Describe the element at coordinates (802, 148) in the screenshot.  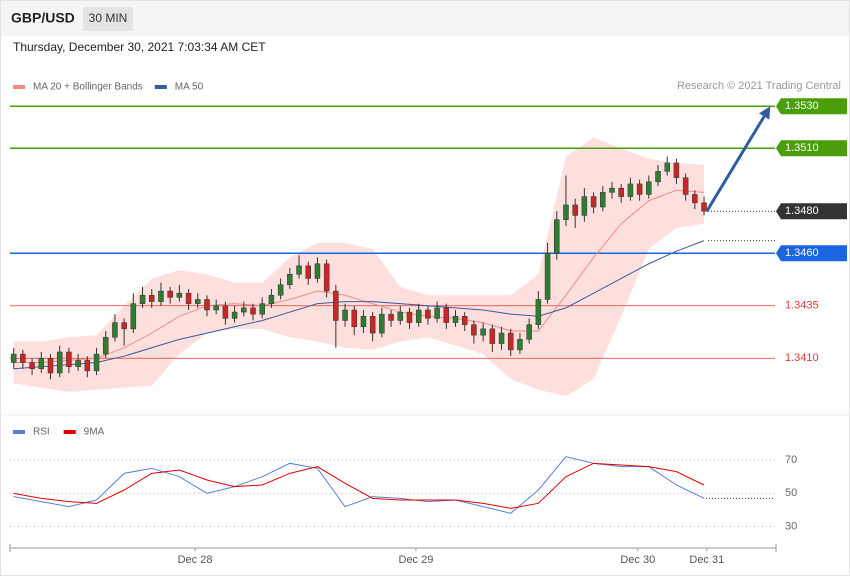
I see `level-label: 1.3510` at that location.